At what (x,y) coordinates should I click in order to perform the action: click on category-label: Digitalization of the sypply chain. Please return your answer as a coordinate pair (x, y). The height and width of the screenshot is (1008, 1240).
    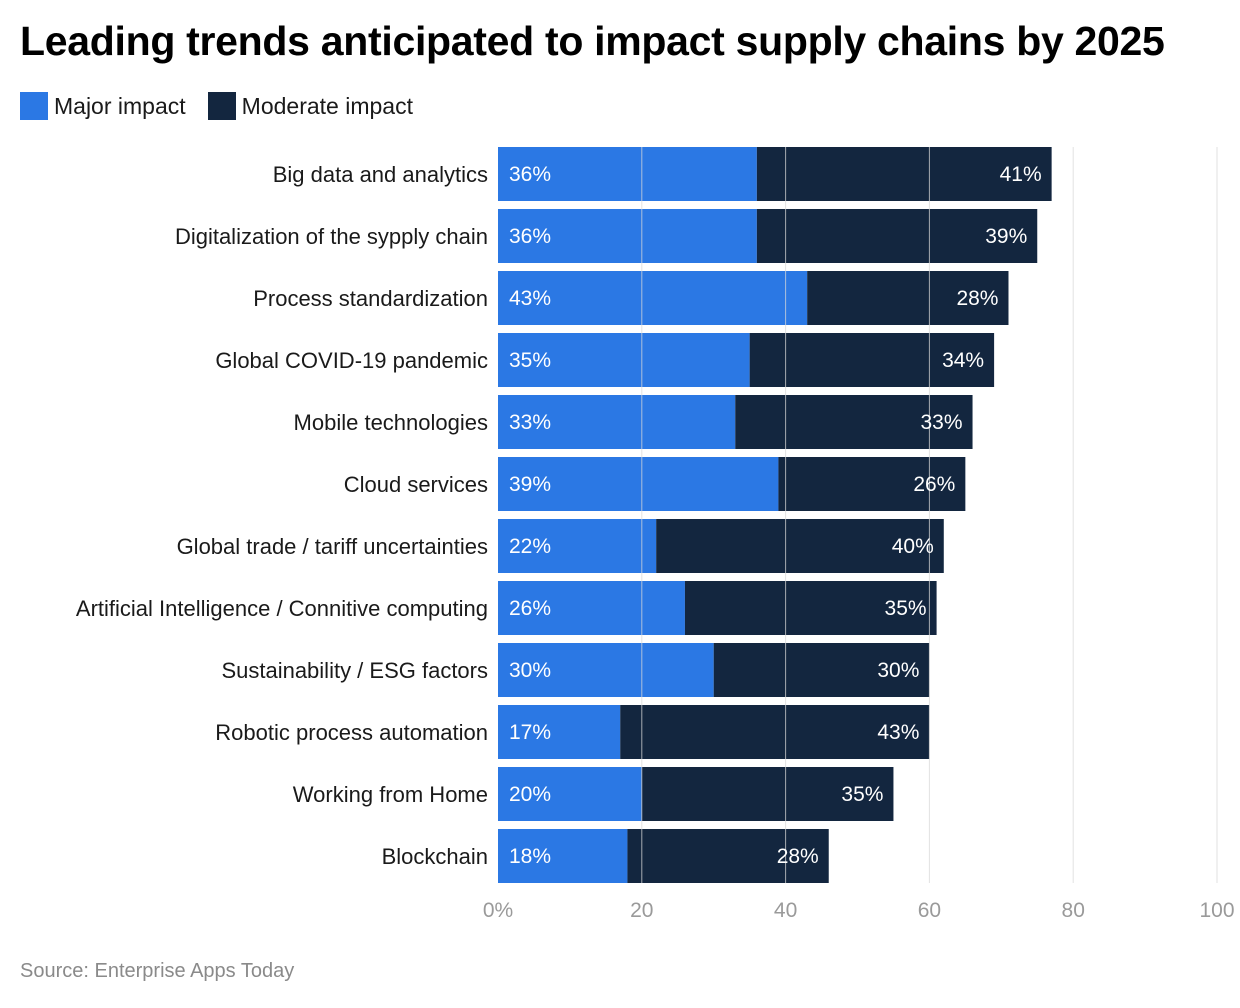
    Looking at the image, I should click on (331, 236).